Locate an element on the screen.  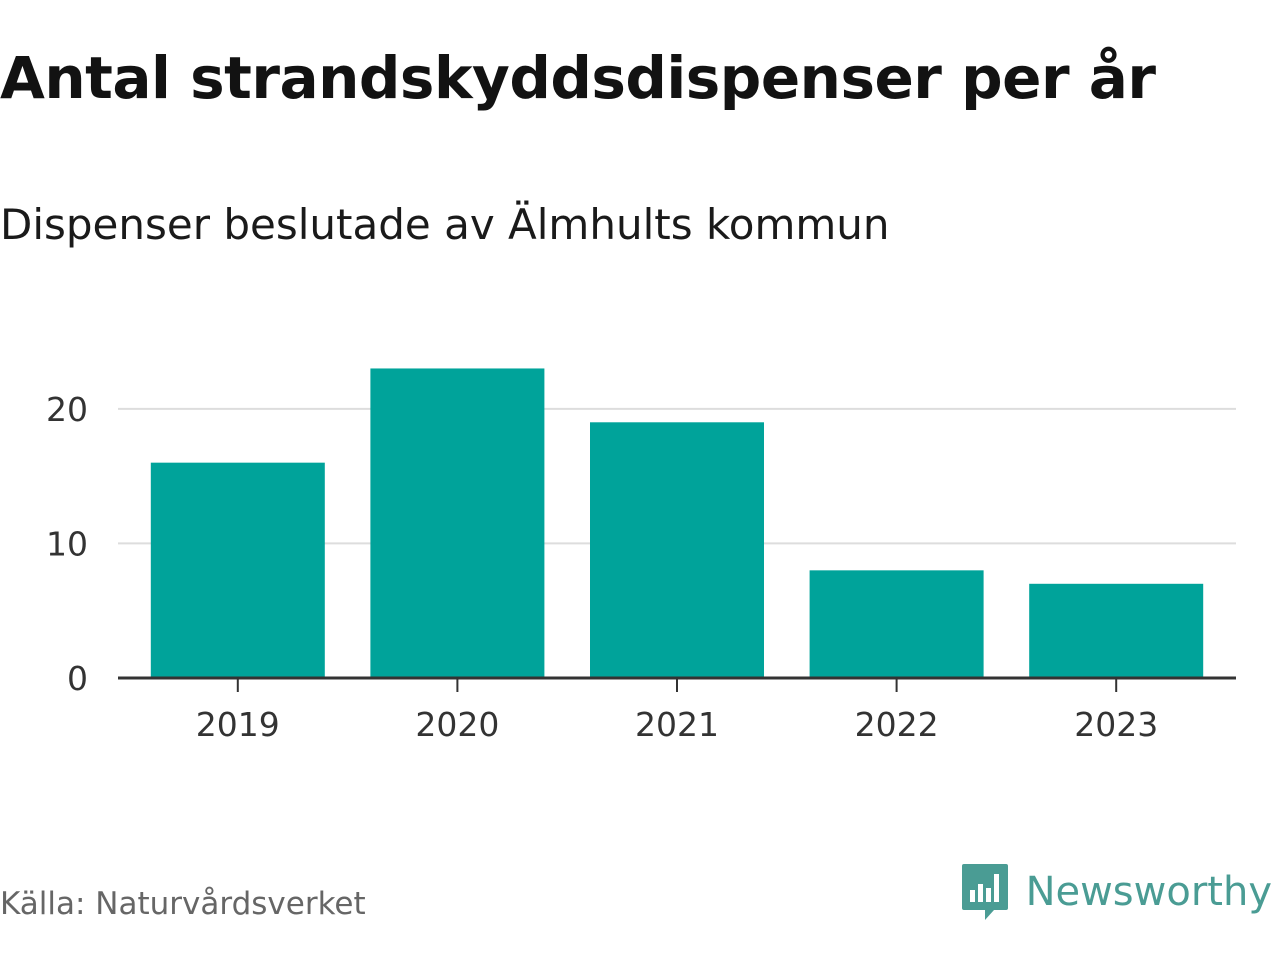
brand-logo: Newsworthy is located at coordinates (1116, 892).